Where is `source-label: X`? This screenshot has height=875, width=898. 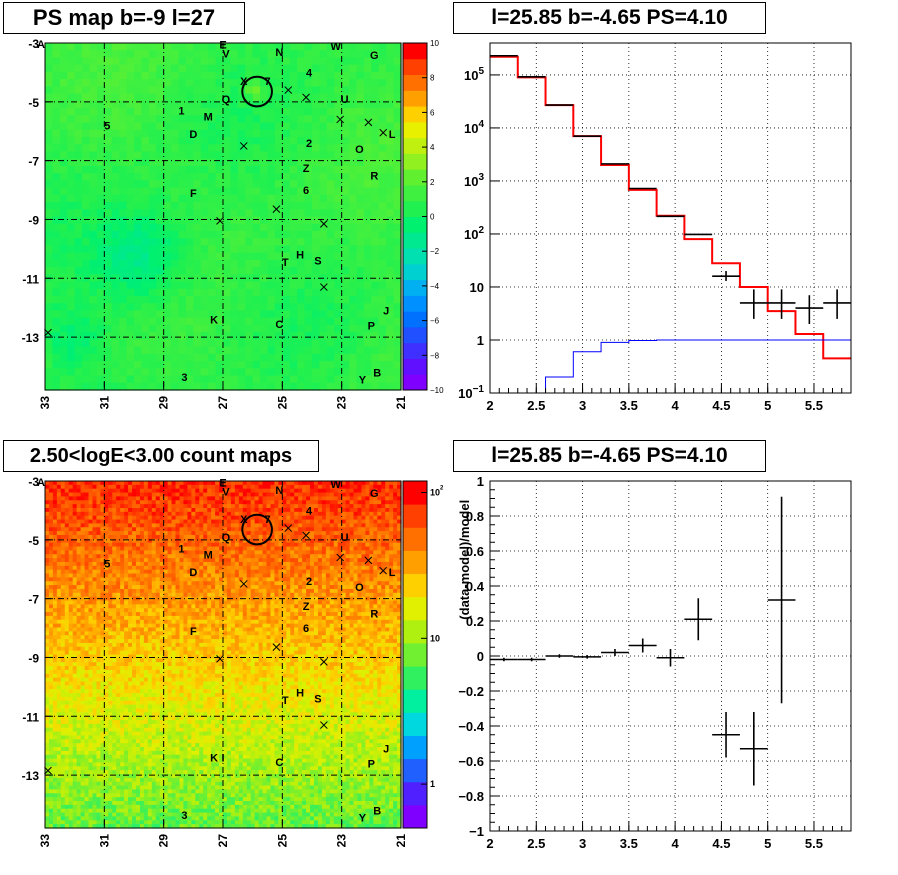
source-label: X is located at coordinates (244, 520).